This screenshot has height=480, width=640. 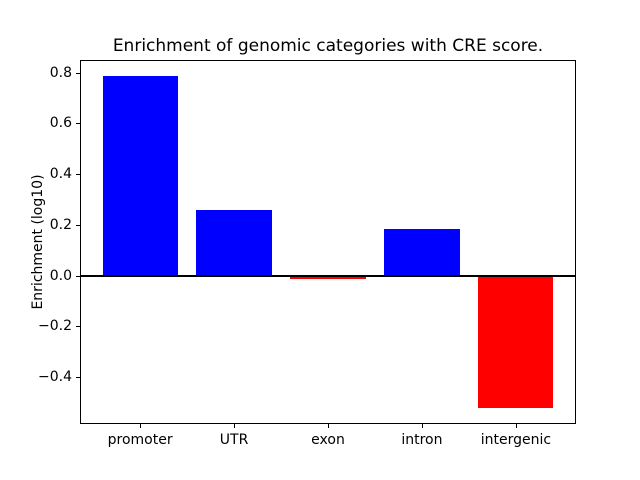 I want to click on bar-exon, so click(x=328, y=277).